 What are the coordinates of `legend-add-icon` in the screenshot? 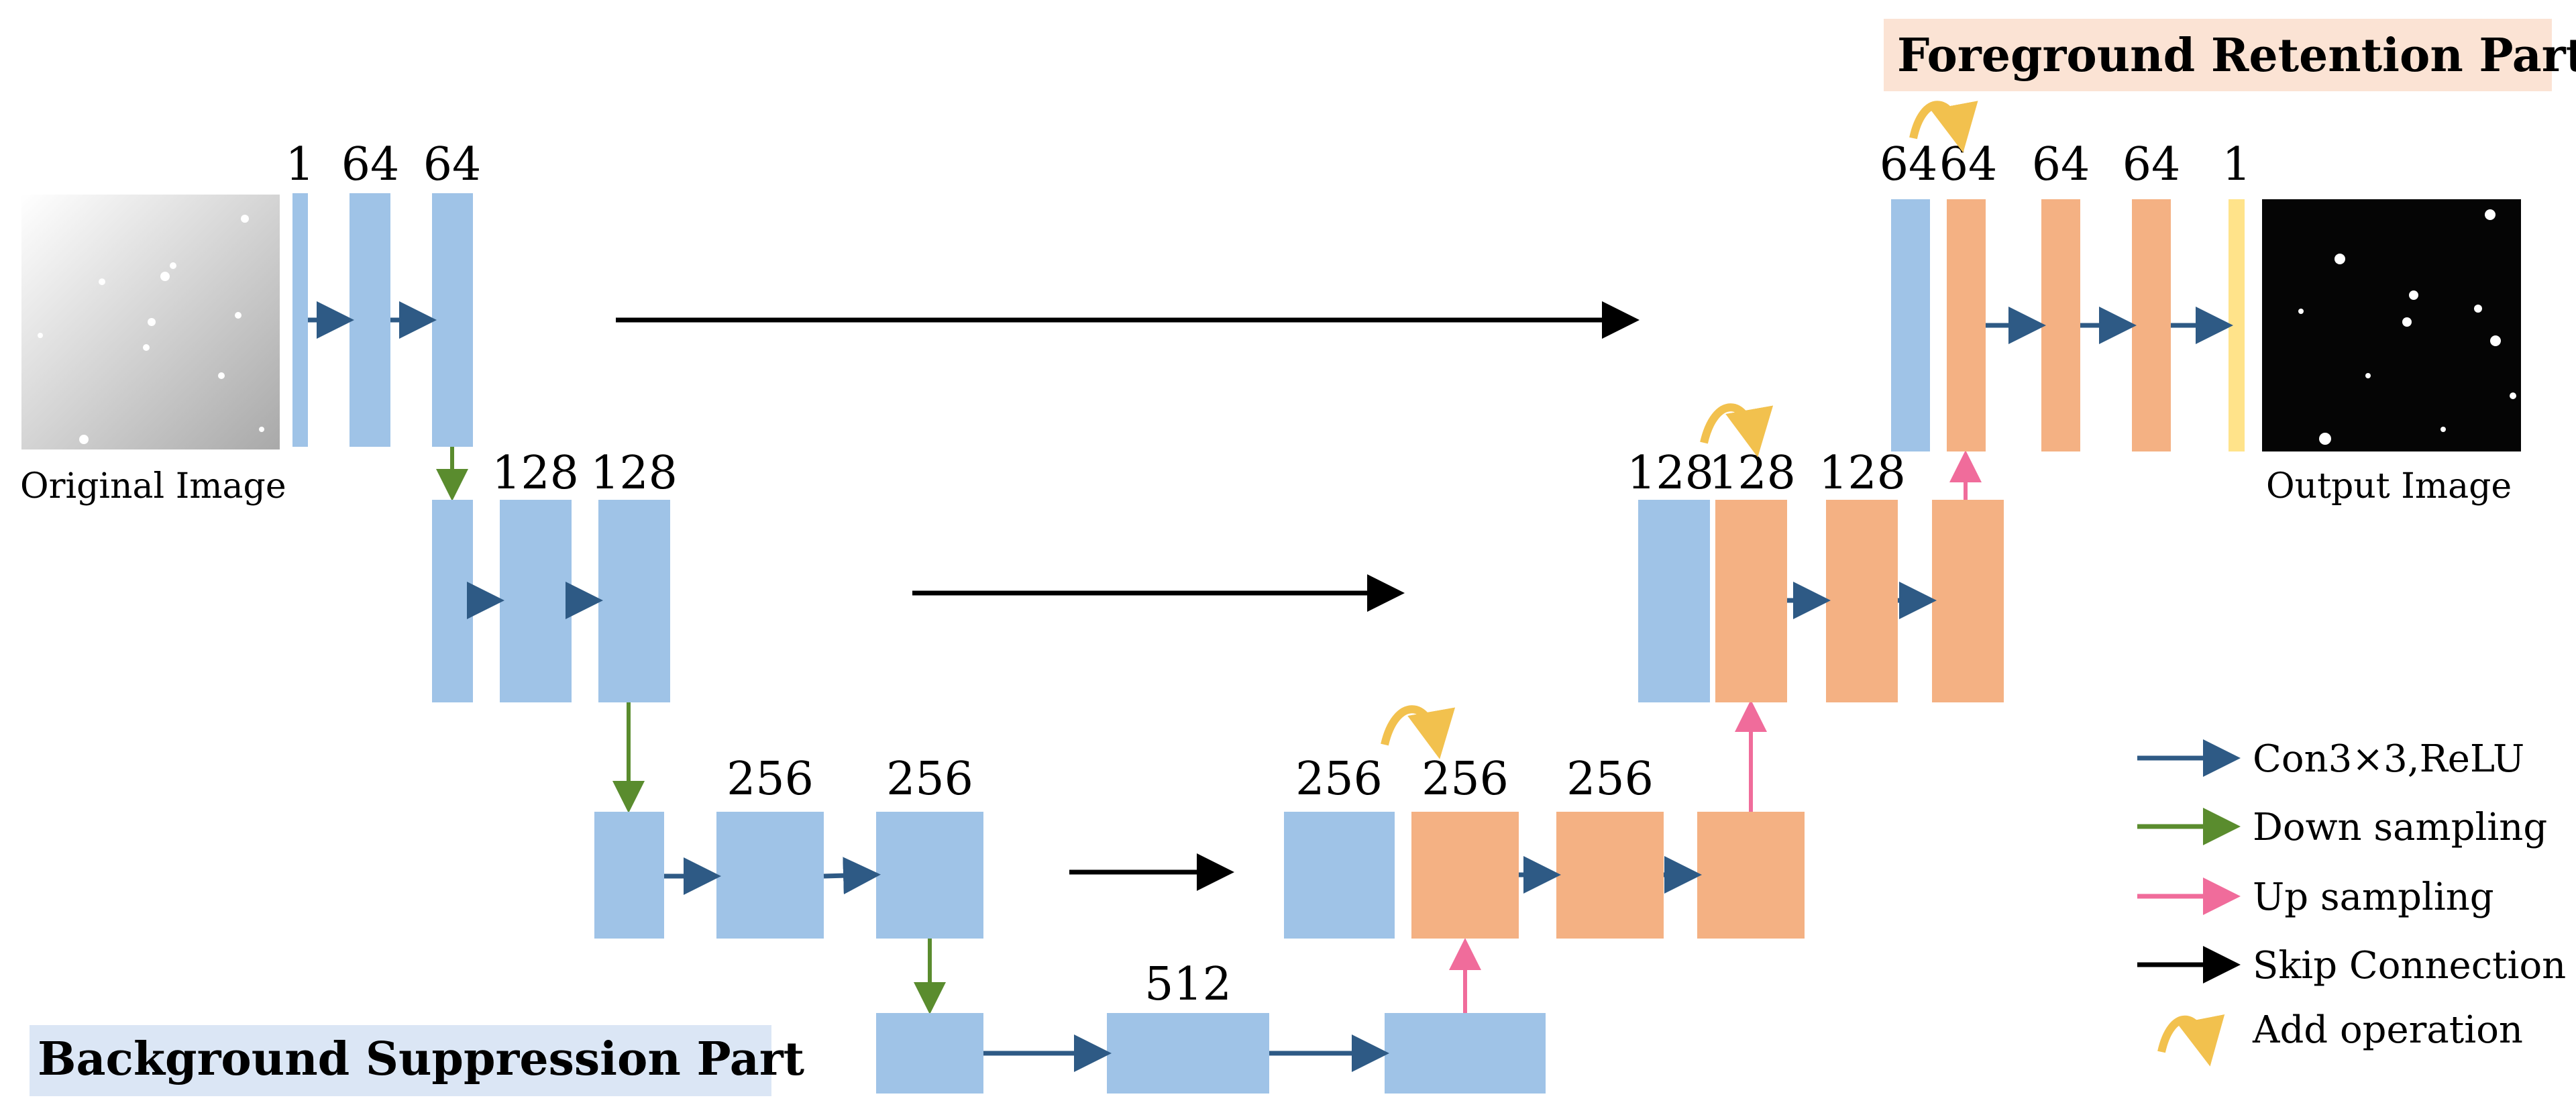 It's located at (2191, 1041).